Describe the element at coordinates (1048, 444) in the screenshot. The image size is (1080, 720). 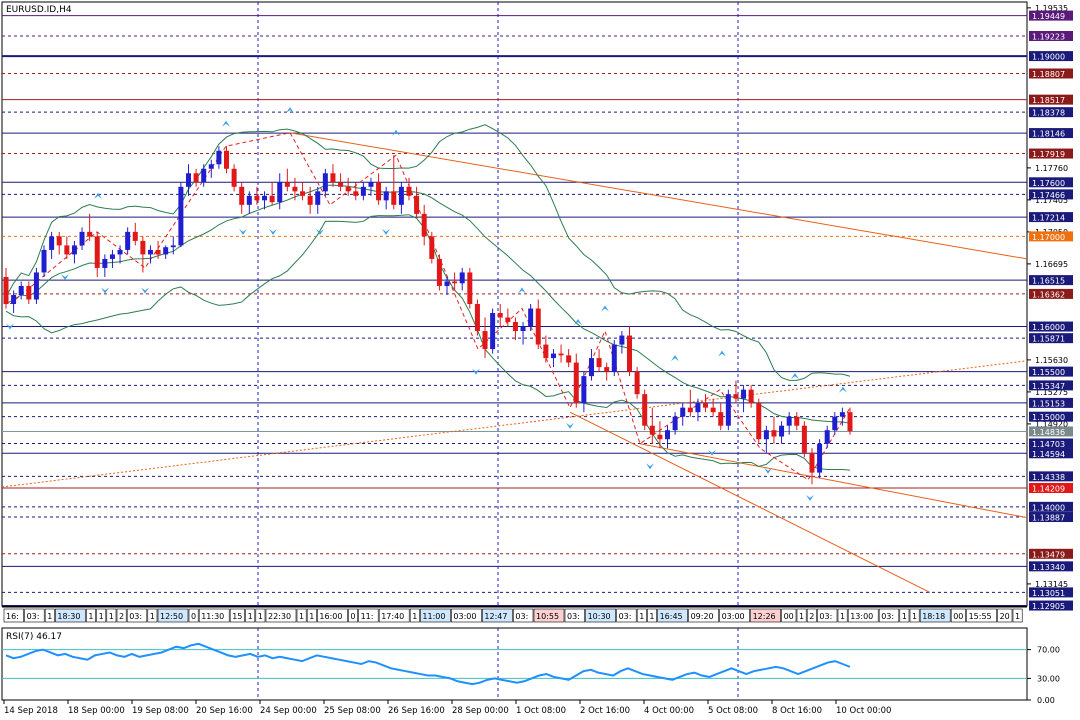
I see `price-level-label: 1.14703` at that location.